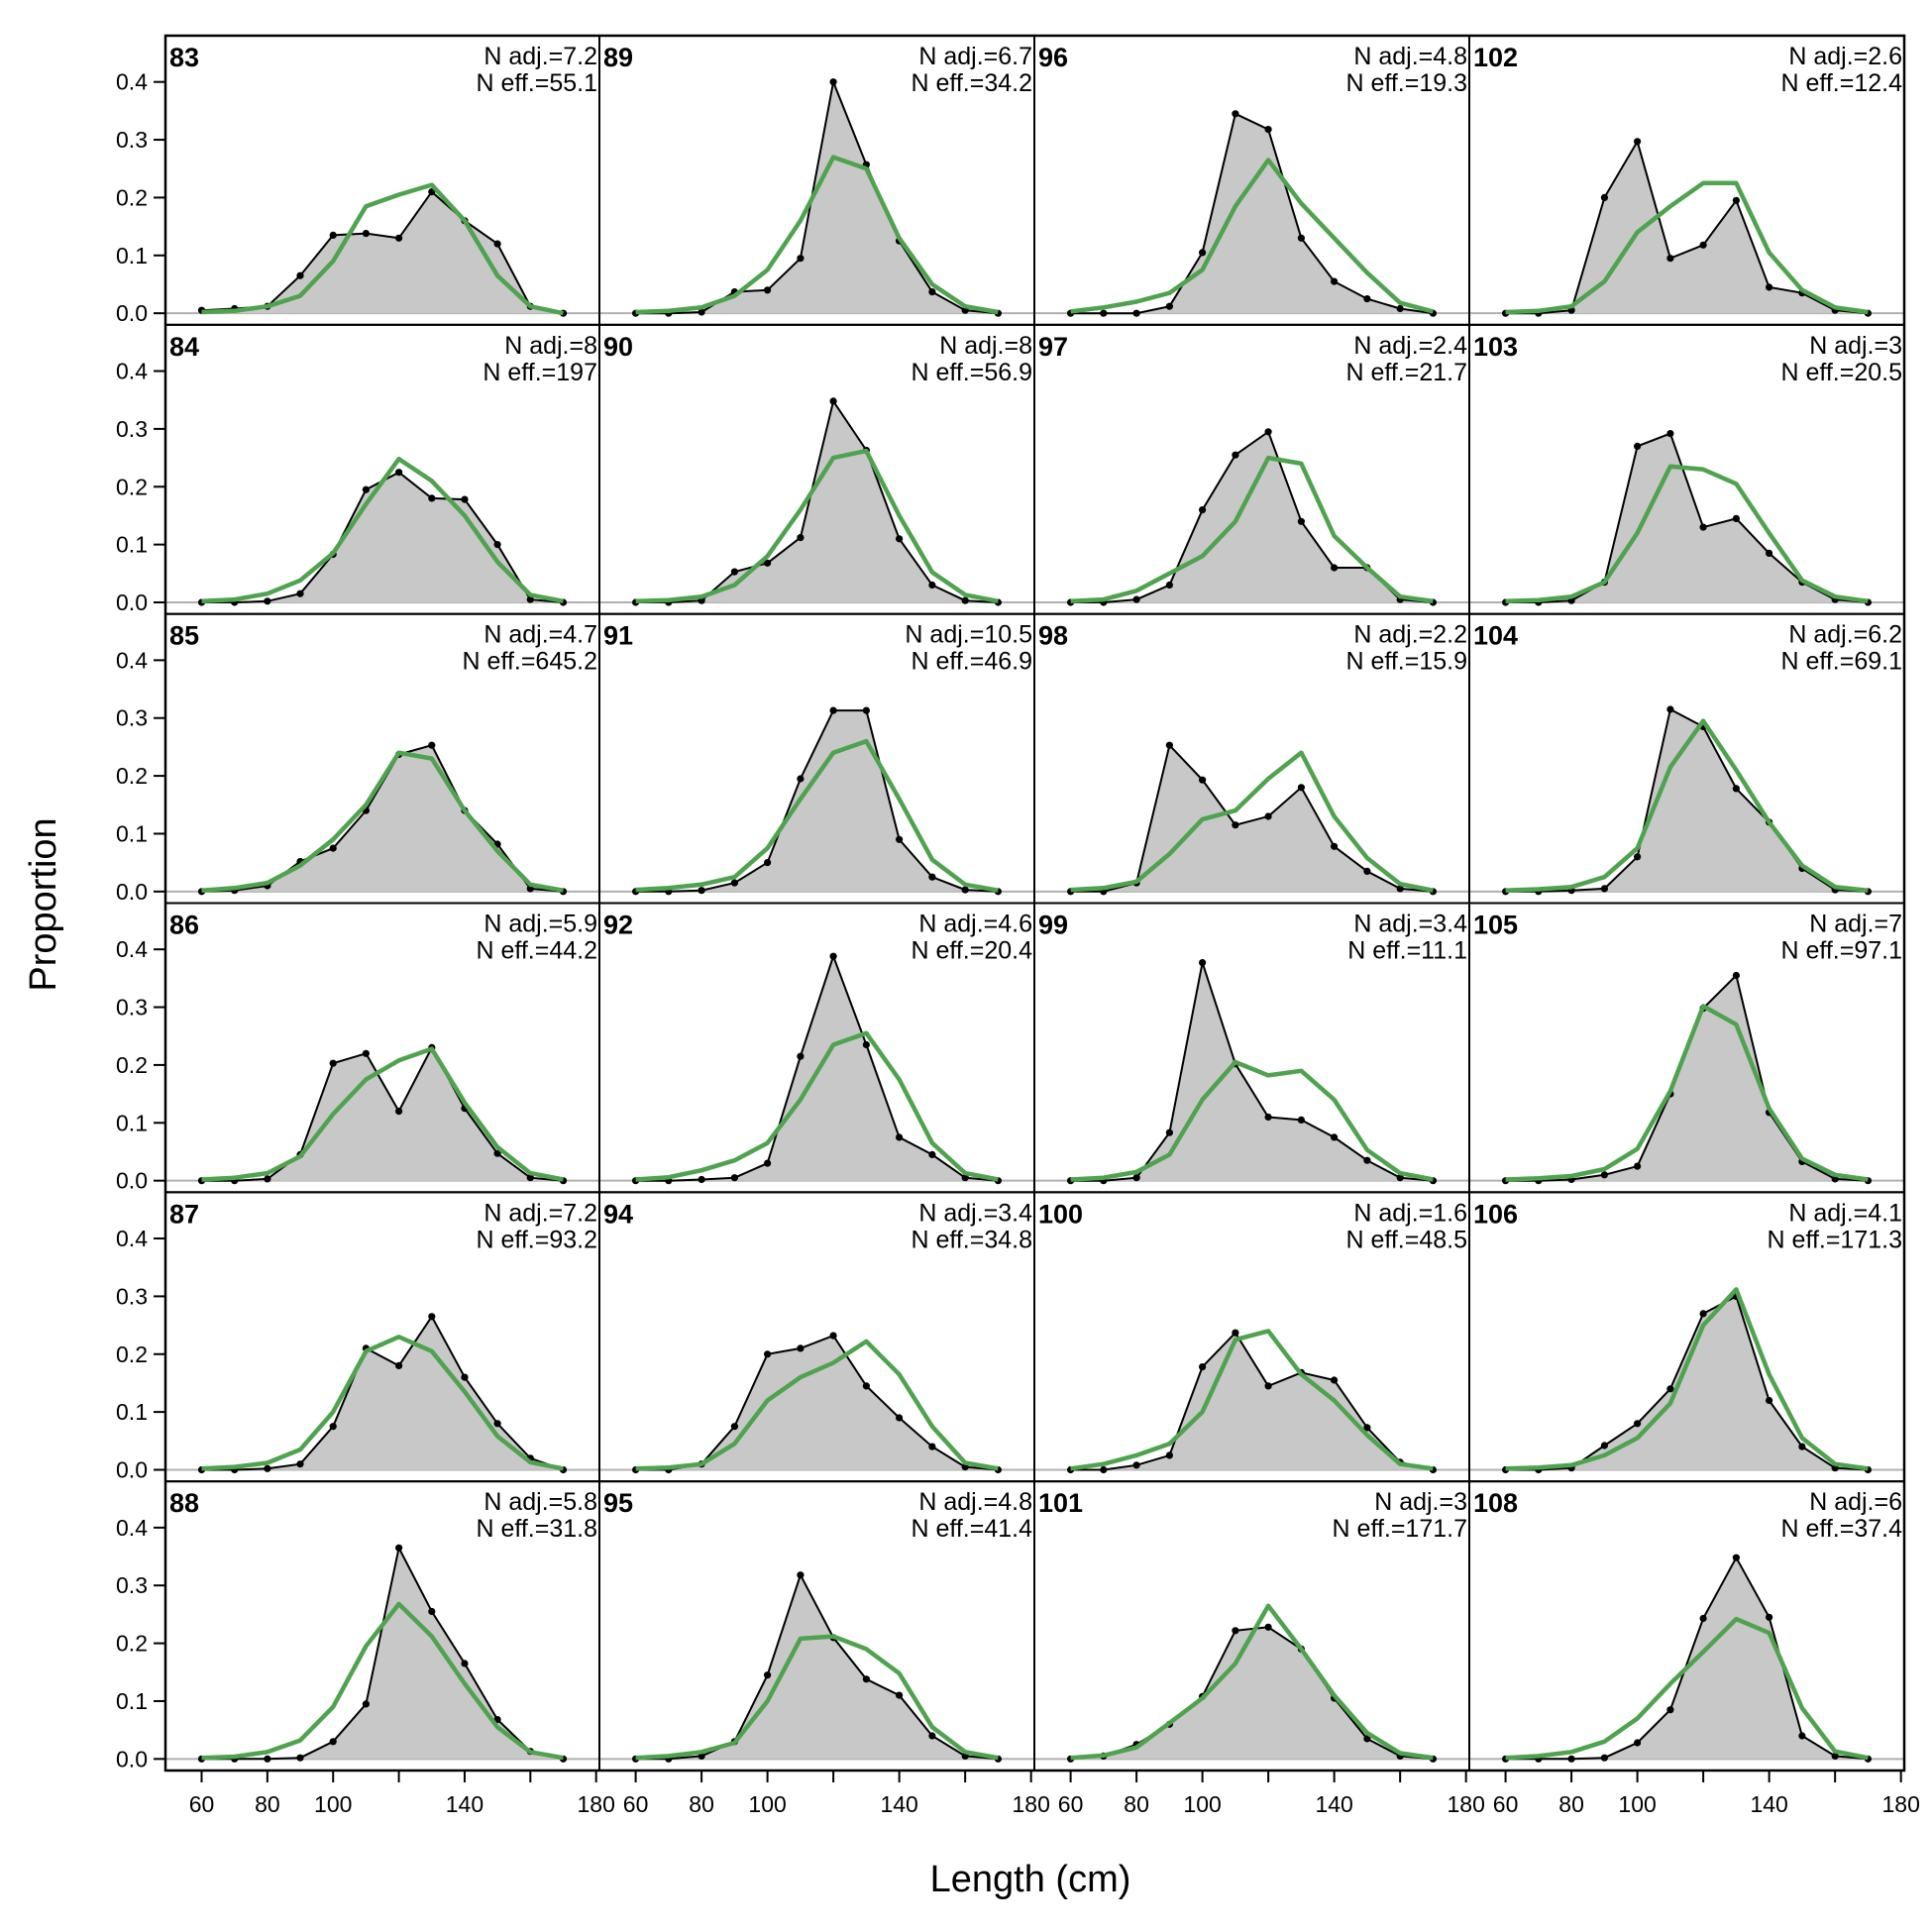  What do you see at coordinates (536, 1239) in the screenshot?
I see `n-eff-label: N eff.=93.2` at bounding box center [536, 1239].